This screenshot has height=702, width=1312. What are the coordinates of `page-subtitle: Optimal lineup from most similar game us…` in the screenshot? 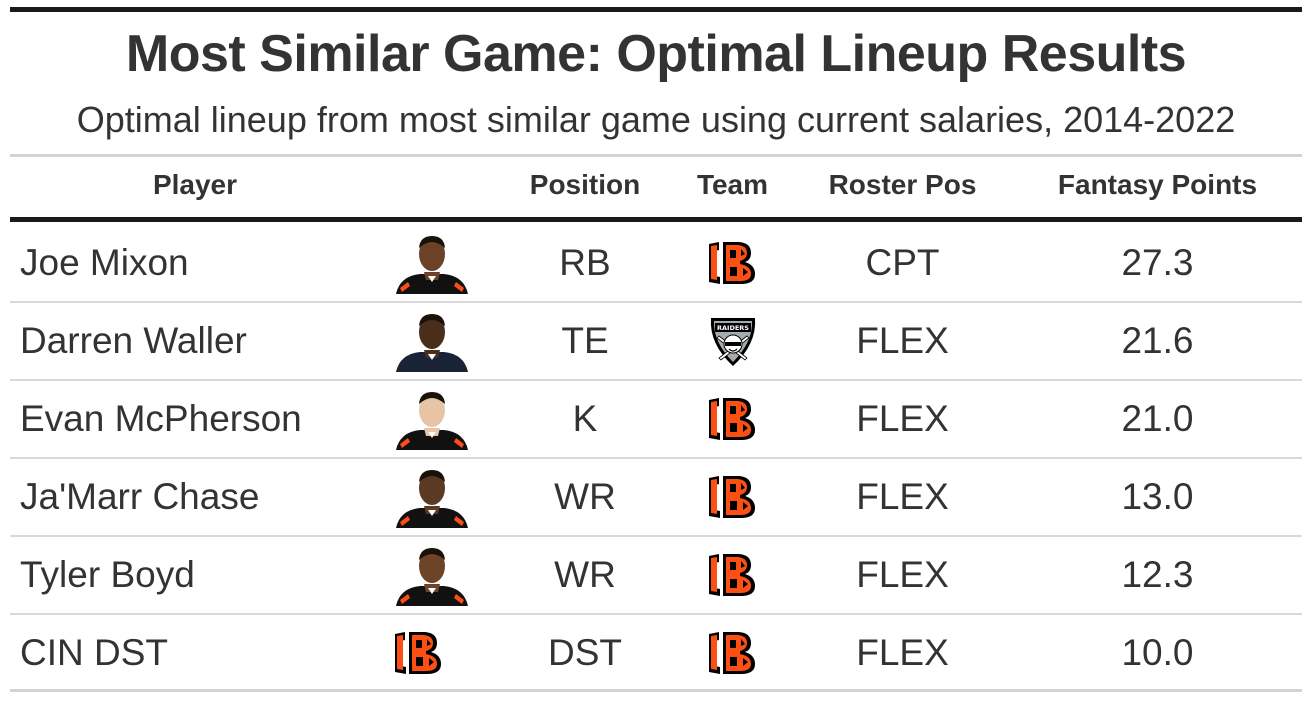 It's located at (656, 119).